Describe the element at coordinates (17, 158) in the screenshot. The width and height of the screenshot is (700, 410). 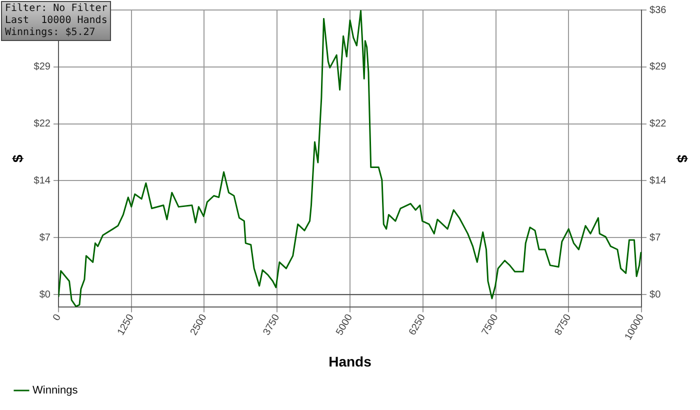
I see `y-axis-title: $` at that location.